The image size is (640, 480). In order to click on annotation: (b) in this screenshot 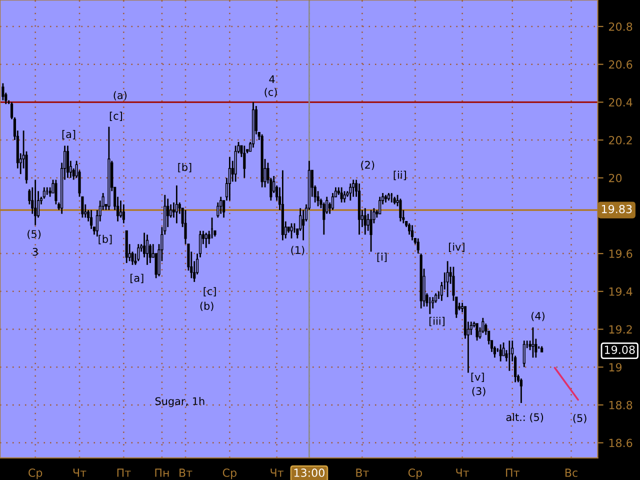, I will do `click(207, 307)`.